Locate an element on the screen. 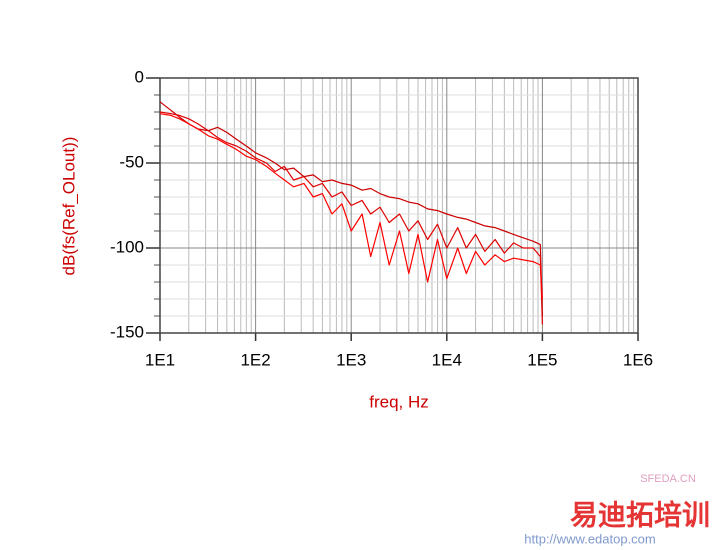 This screenshot has width=718, height=550. x-tick-label: 1E1 is located at coordinates (160, 359).